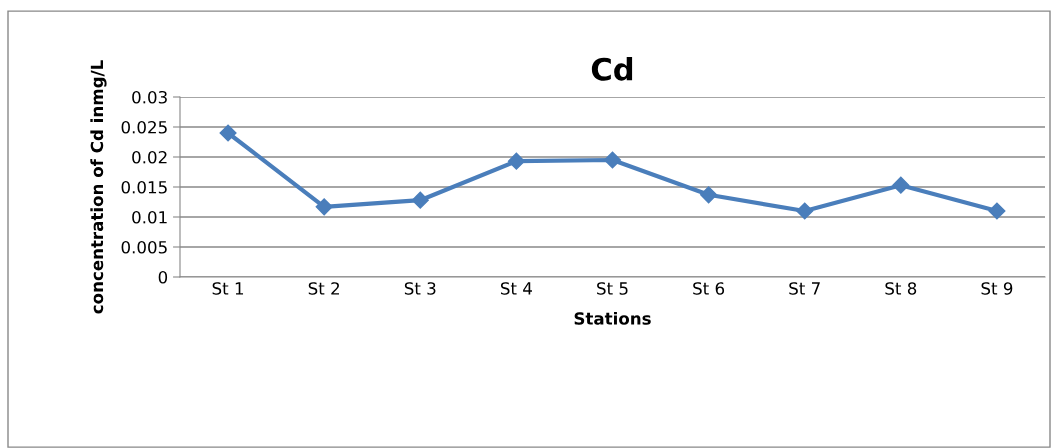 This screenshot has width=1060, height=448. What do you see at coordinates (149, 157) in the screenshot?
I see `y-tick-label: 0.02` at bounding box center [149, 157].